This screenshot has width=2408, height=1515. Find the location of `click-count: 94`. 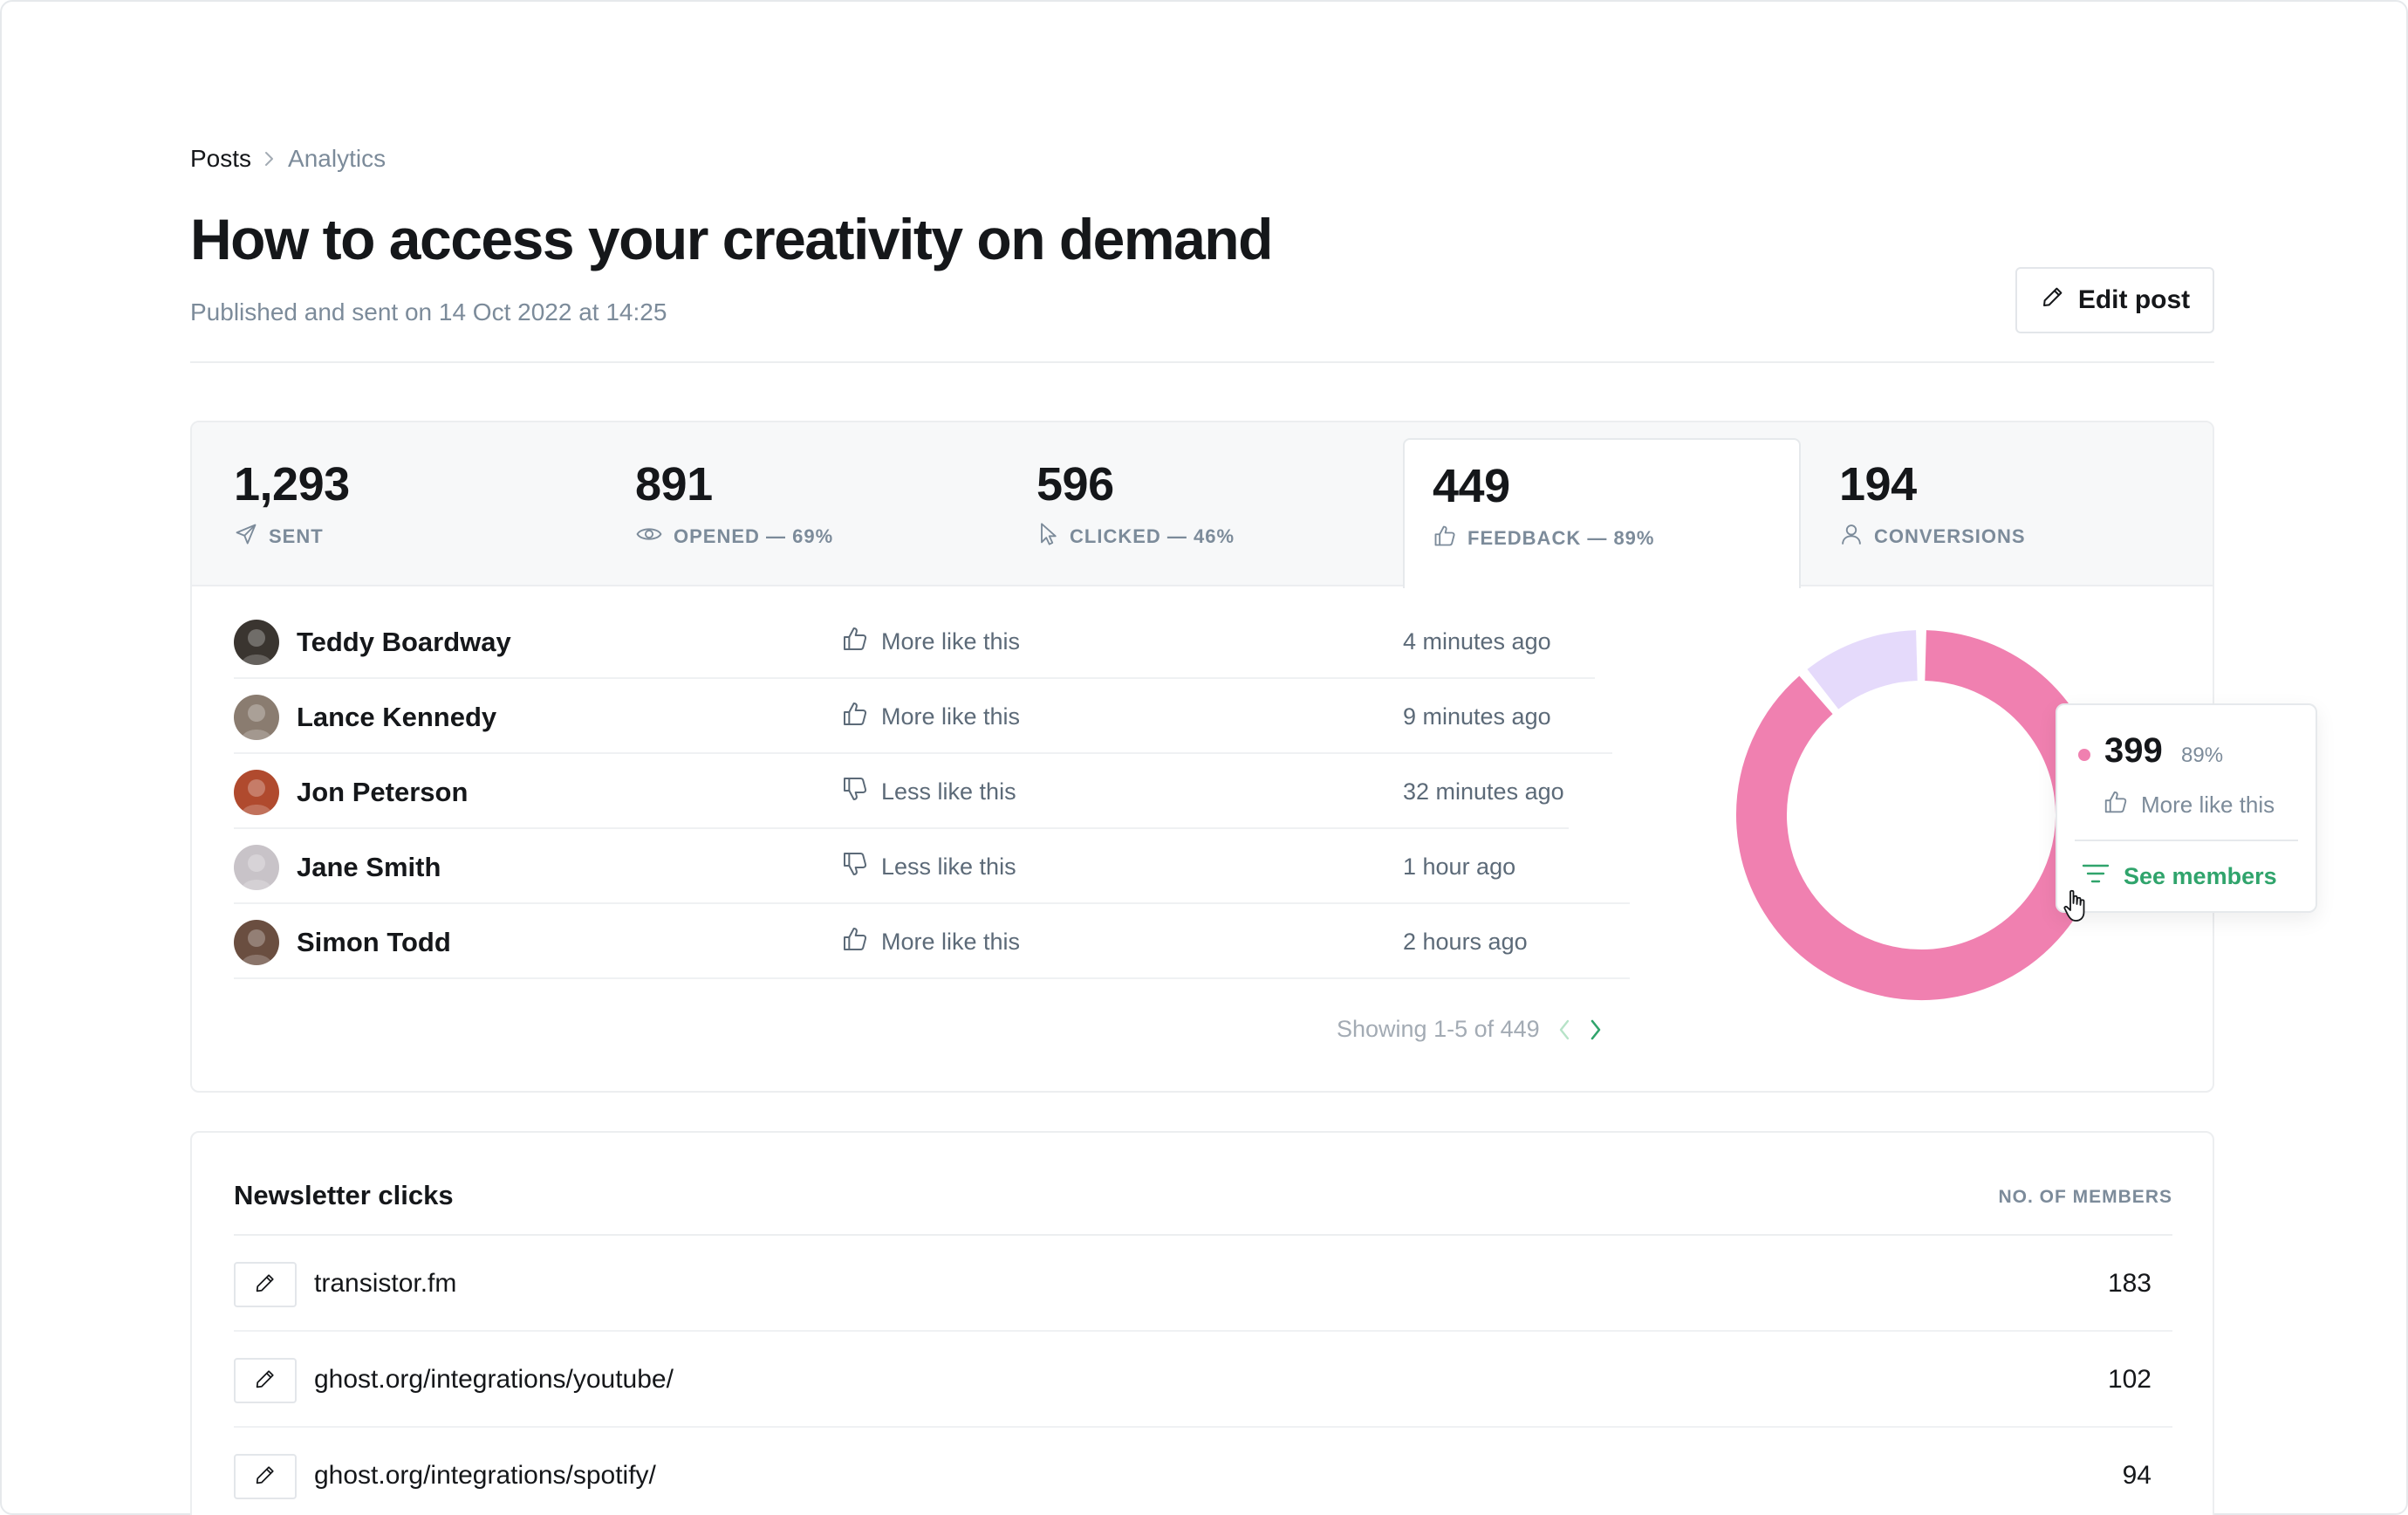

click-count: 94 is located at coordinates (2136, 1475).